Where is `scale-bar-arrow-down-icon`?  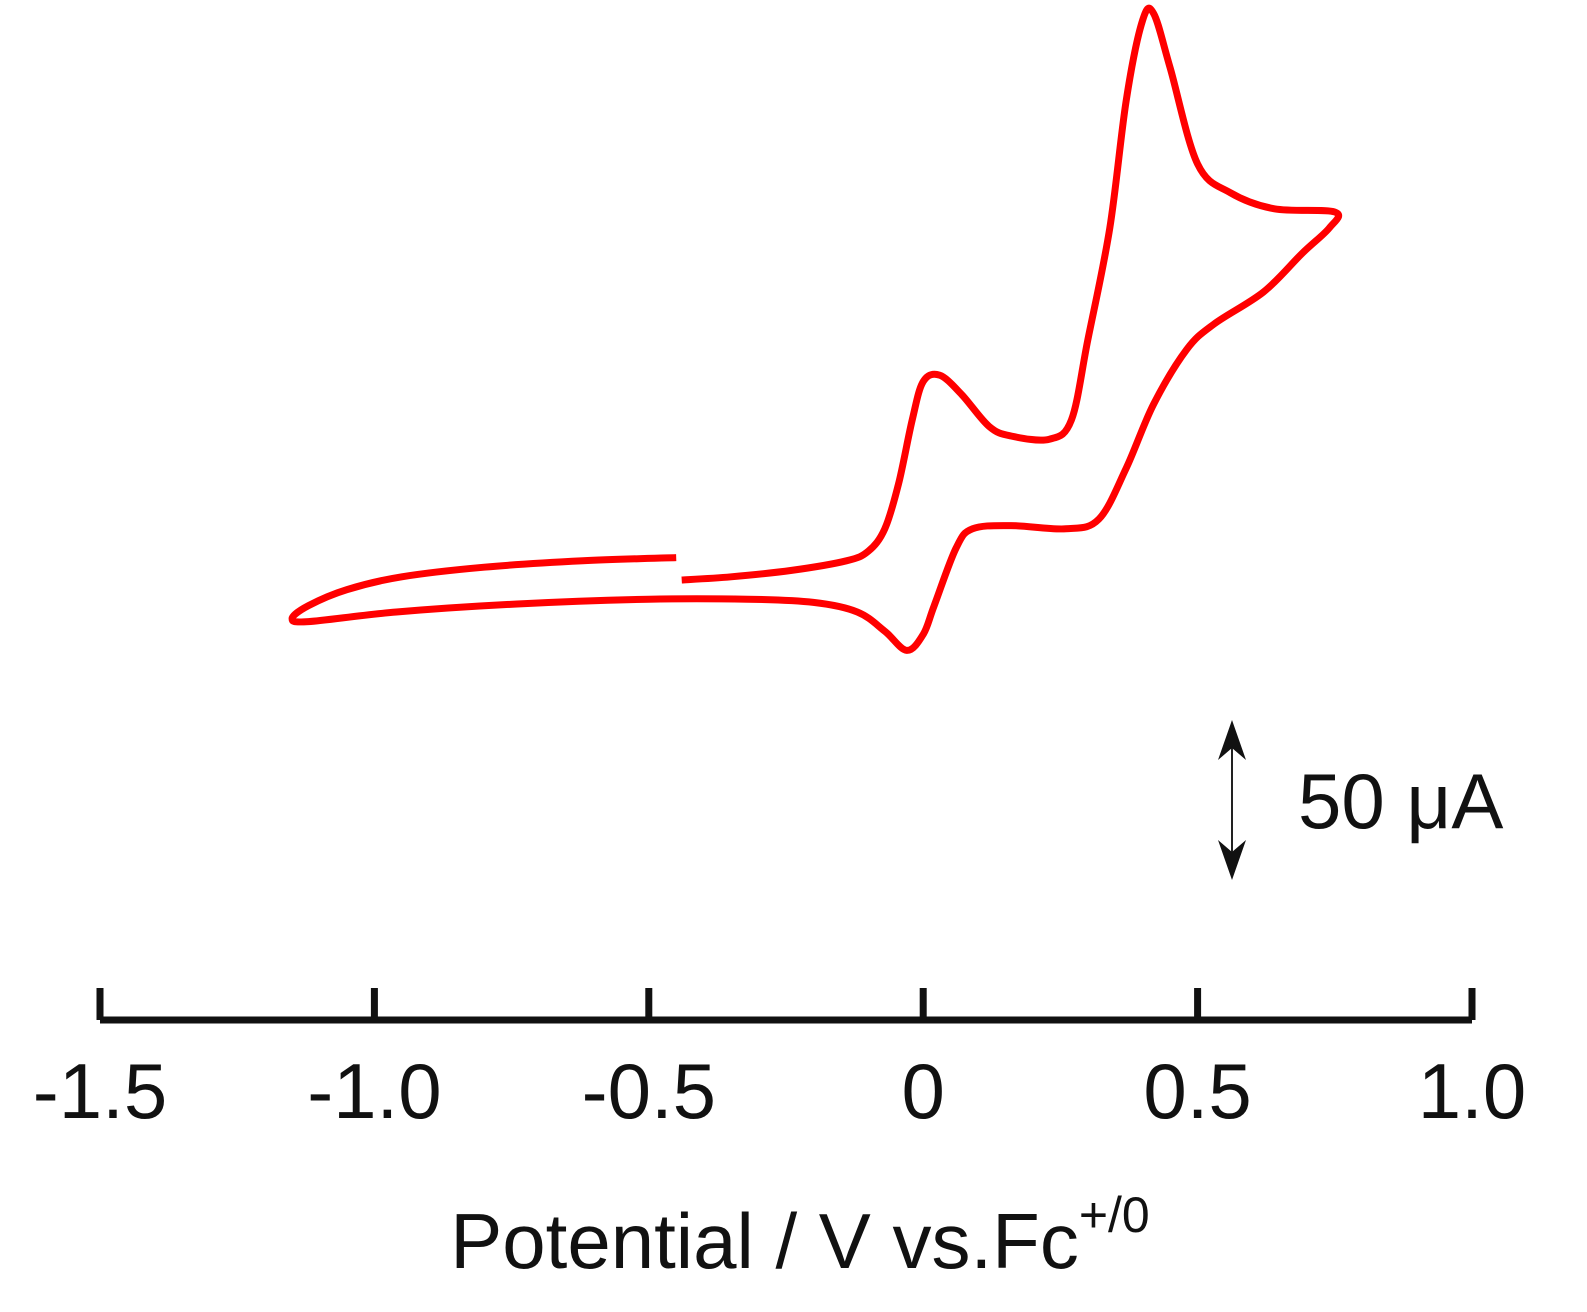
scale-bar-arrow-down-icon is located at coordinates (1232, 860).